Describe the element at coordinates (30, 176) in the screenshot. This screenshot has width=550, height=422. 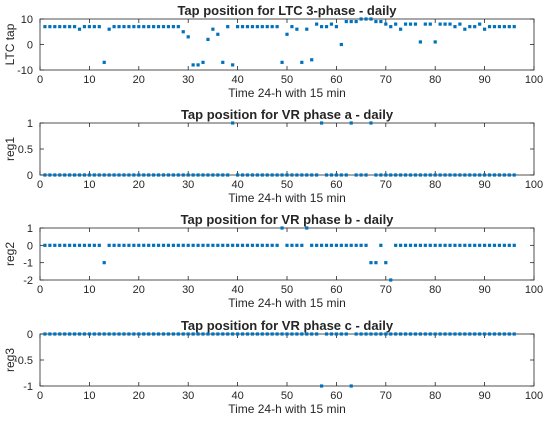
I see `y-tick-label: 0` at that location.